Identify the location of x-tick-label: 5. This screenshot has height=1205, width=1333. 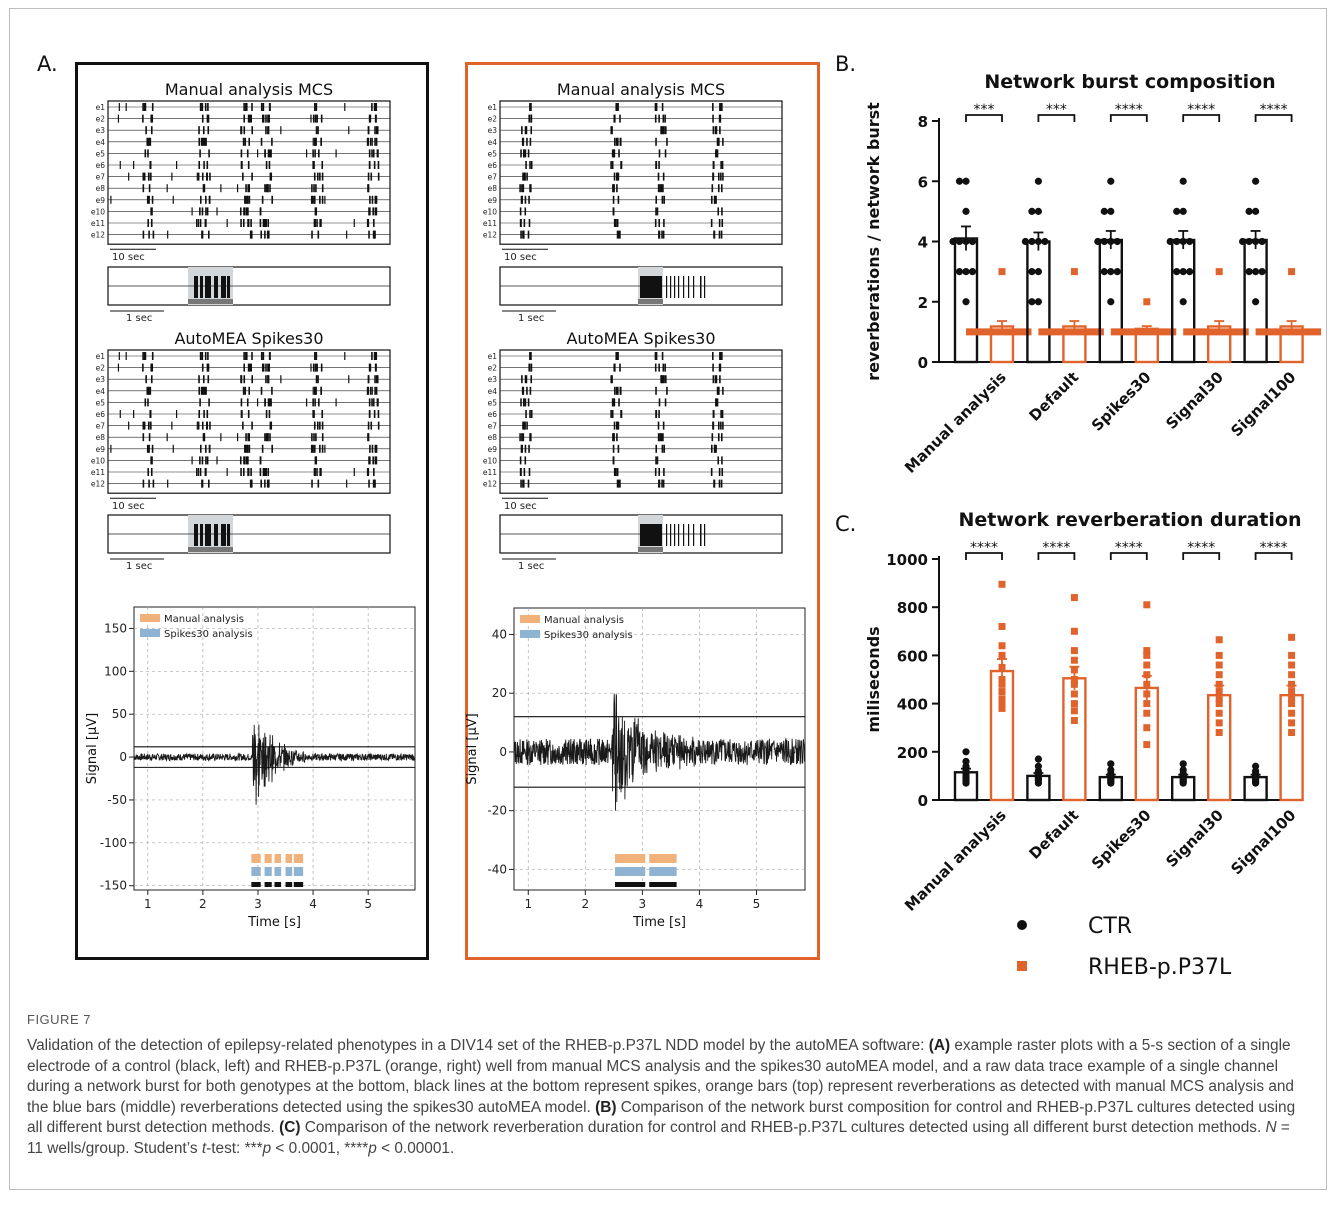
(757, 904).